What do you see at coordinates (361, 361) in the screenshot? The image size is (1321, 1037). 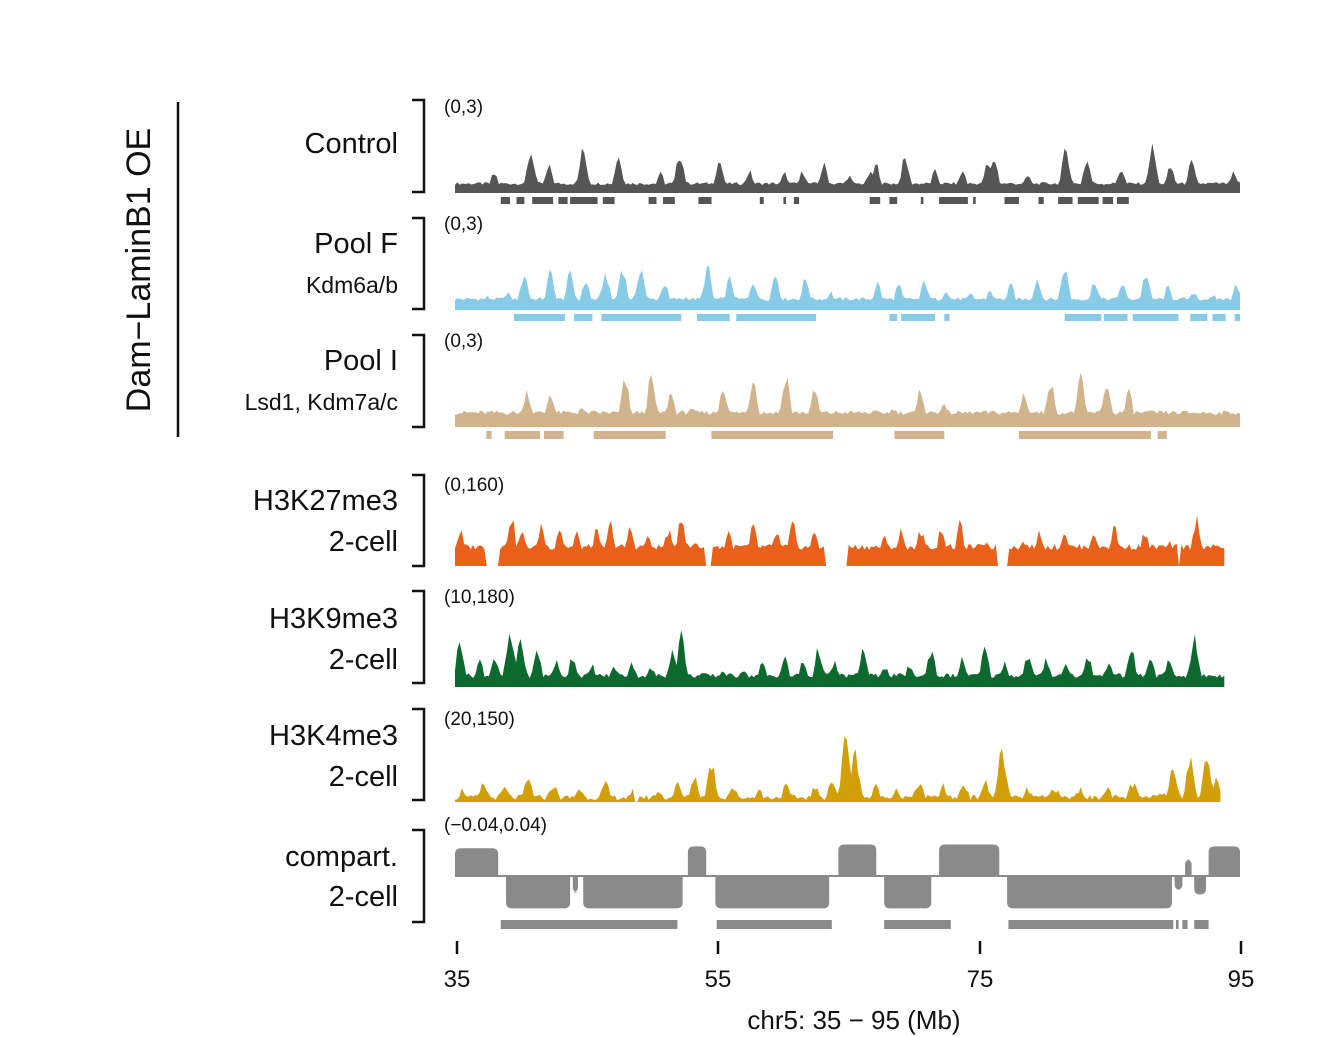 I see `track-label-pool-i: Pool I` at bounding box center [361, 361].